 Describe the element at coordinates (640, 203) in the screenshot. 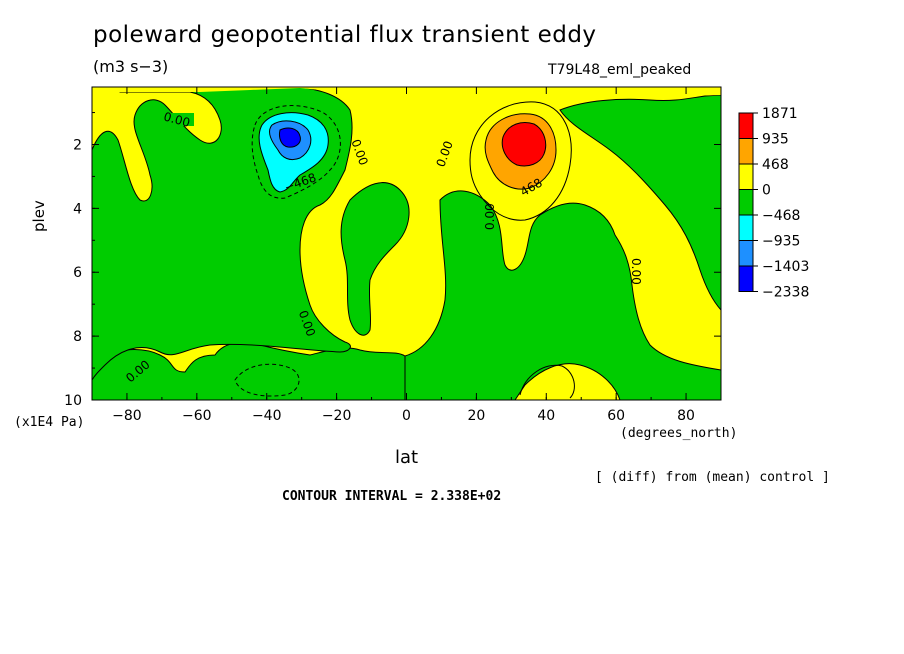

I see `green-region-northeast` at that location.